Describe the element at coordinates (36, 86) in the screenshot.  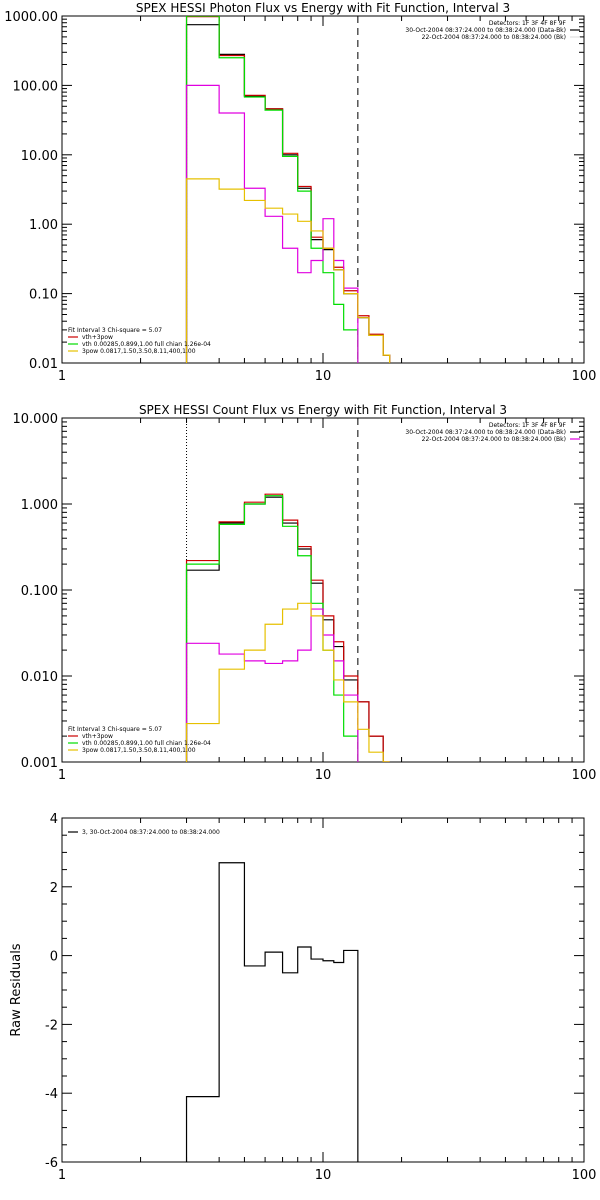
I see `y-tick-label: 100.00` at that location.